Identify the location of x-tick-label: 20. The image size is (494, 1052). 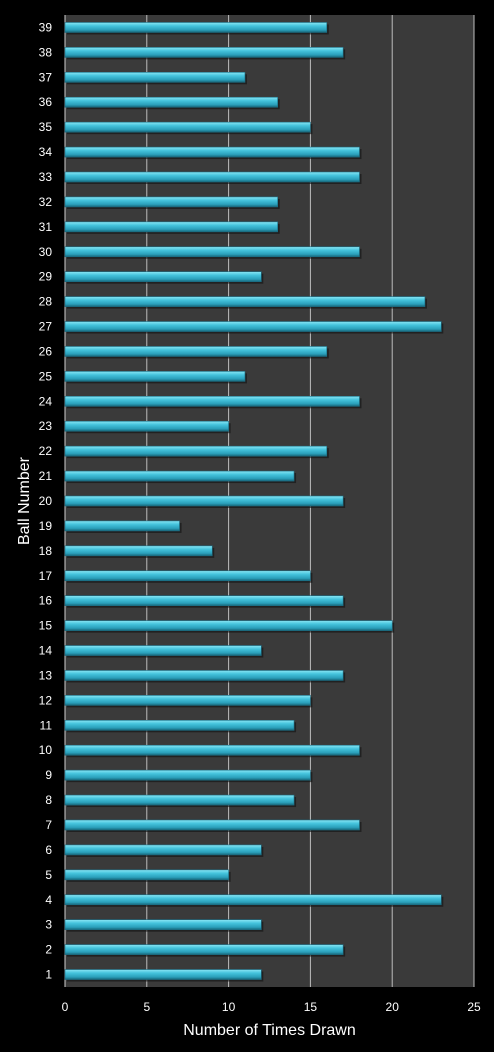
(393, 1007).